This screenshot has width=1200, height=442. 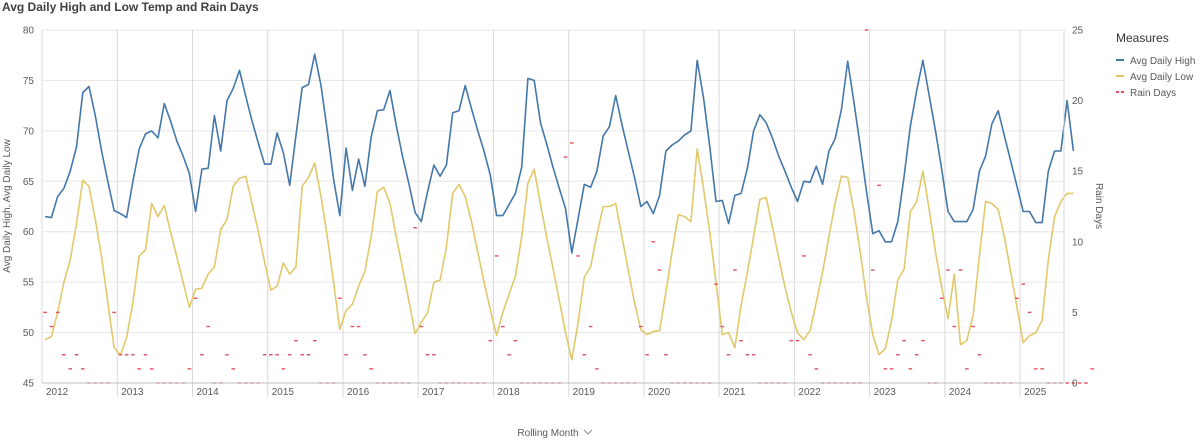 I want to click on y-left-tick-label: 45, so click(x=29, y=384).